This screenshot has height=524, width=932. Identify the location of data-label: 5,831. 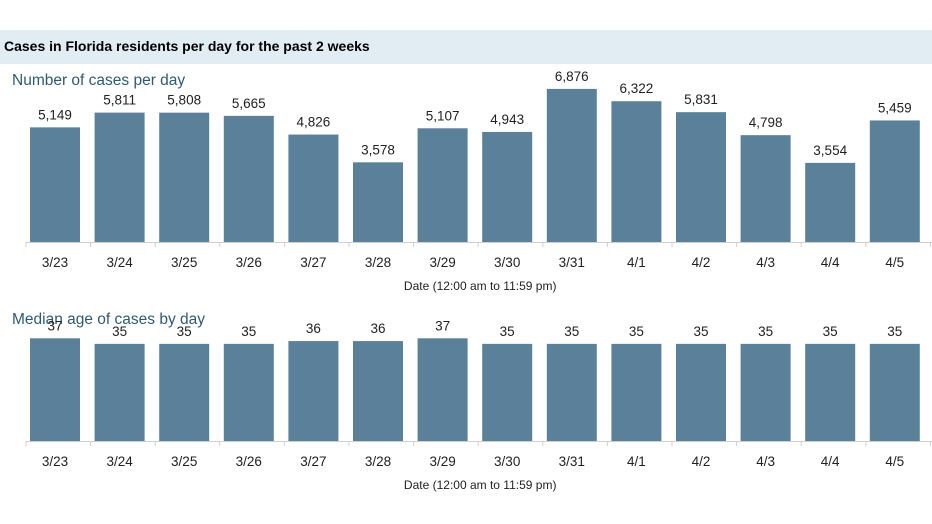
(701, 99).